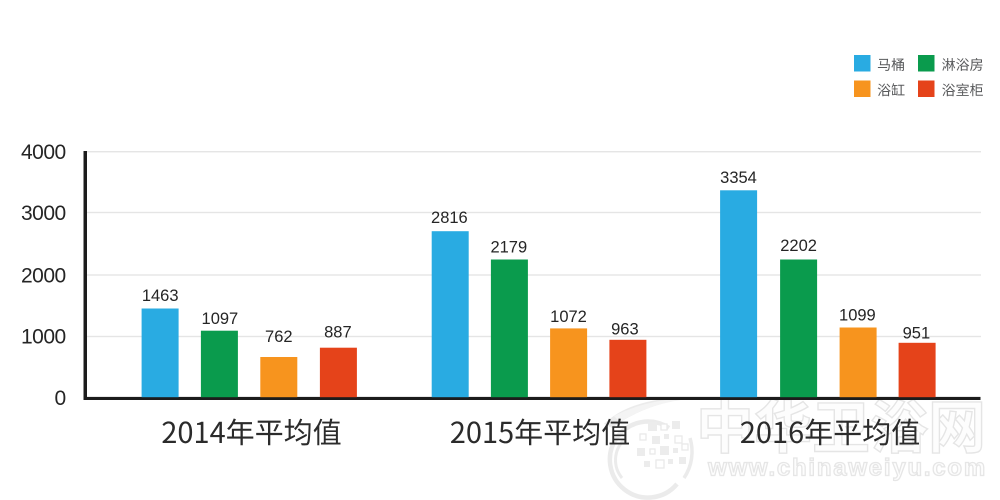 The height and width of the screenshot is (500, 1000). Describe the element at coordinates (857, 315) in the screenshot. I see `svg-text: 1099` at that location.